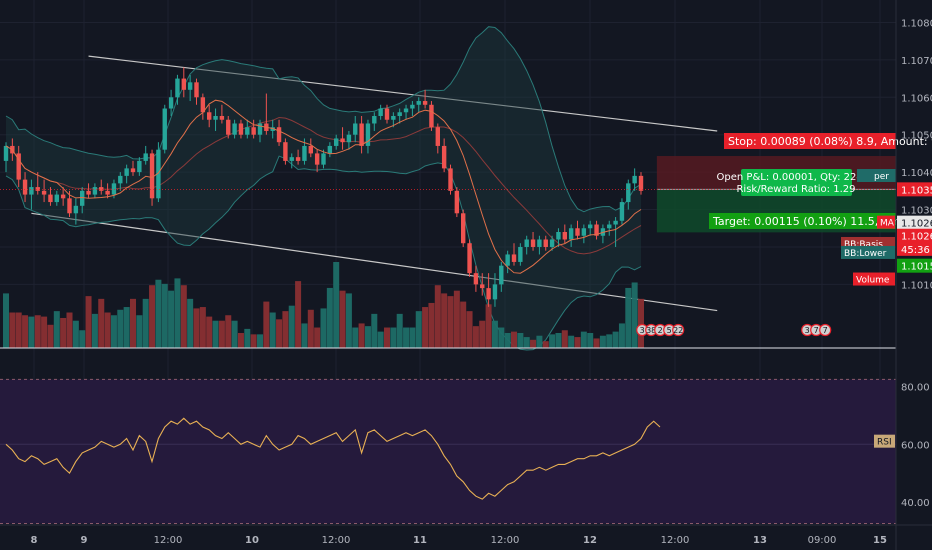 The width and height of the screenshot is (932, 550). What do you see at coordinates (902, 446) in the screenshot?
I see `rsi-axis: 80.00 60.00 40.00 RSI` at bounding box center [902, 446].